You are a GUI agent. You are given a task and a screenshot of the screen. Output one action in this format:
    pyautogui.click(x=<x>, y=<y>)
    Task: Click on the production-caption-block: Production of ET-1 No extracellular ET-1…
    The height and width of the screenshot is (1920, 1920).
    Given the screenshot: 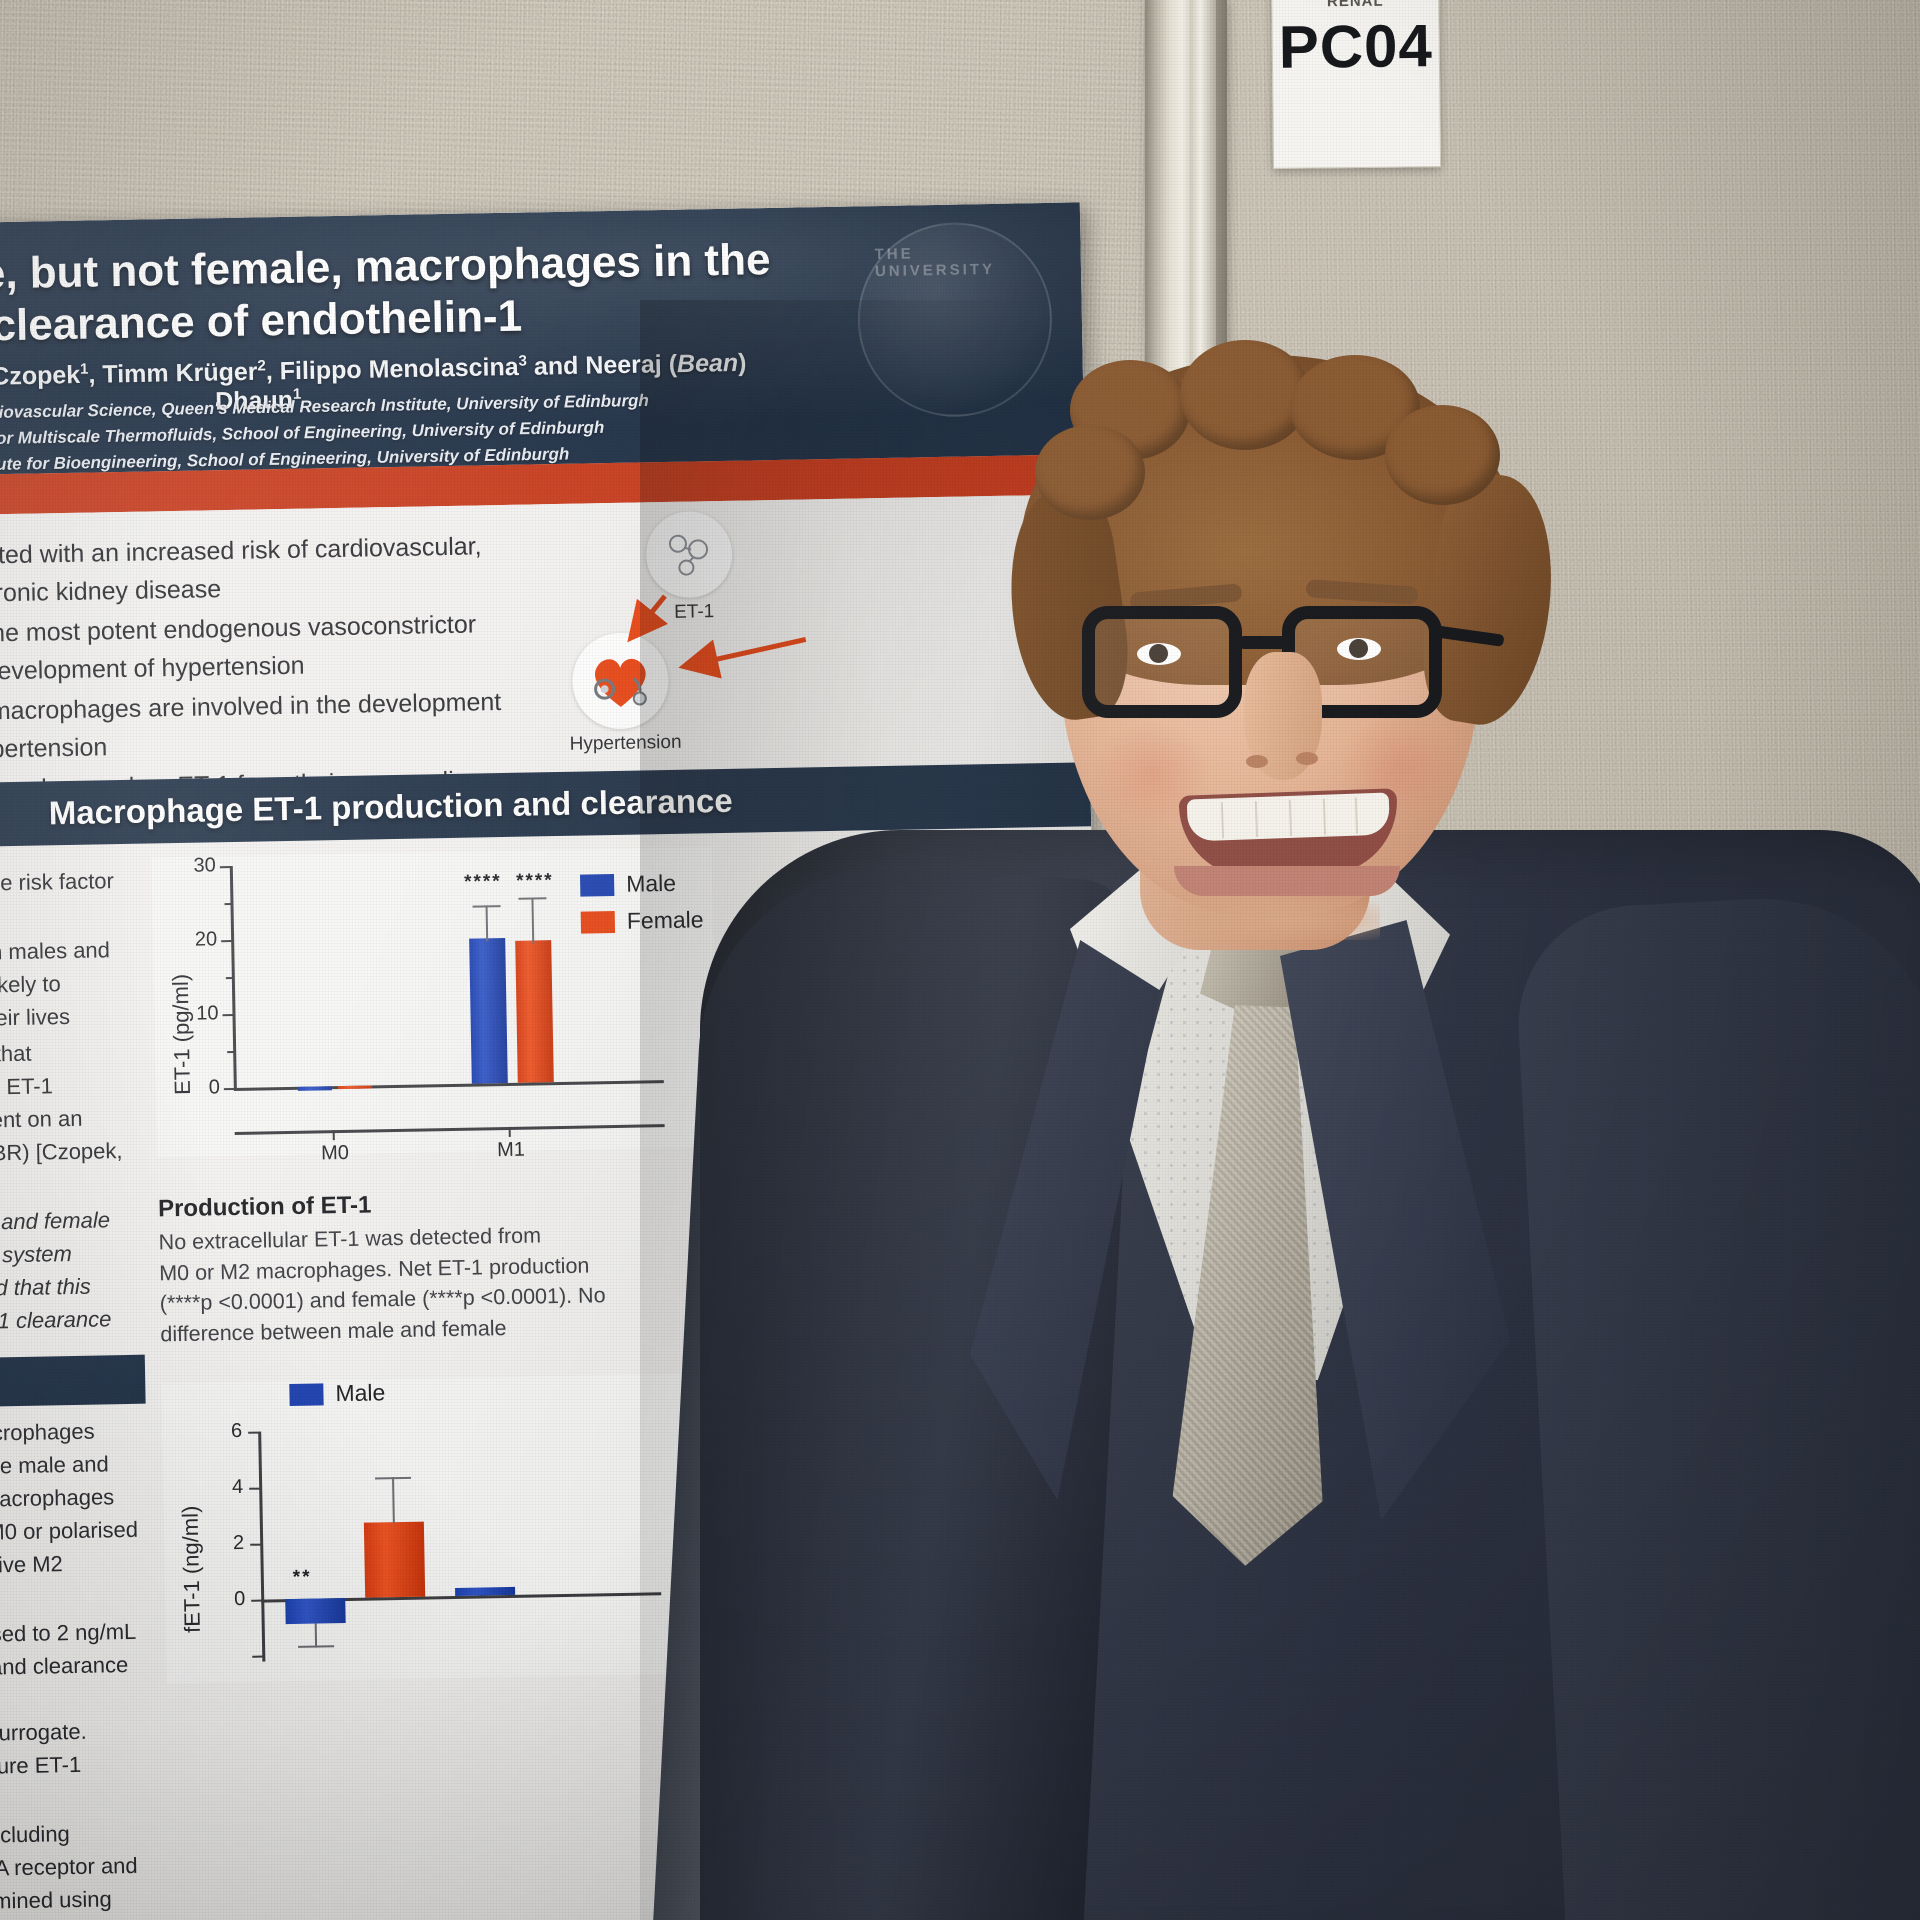 What is the action you would take?
    pyautogui.click(x=439, y=1267)
    